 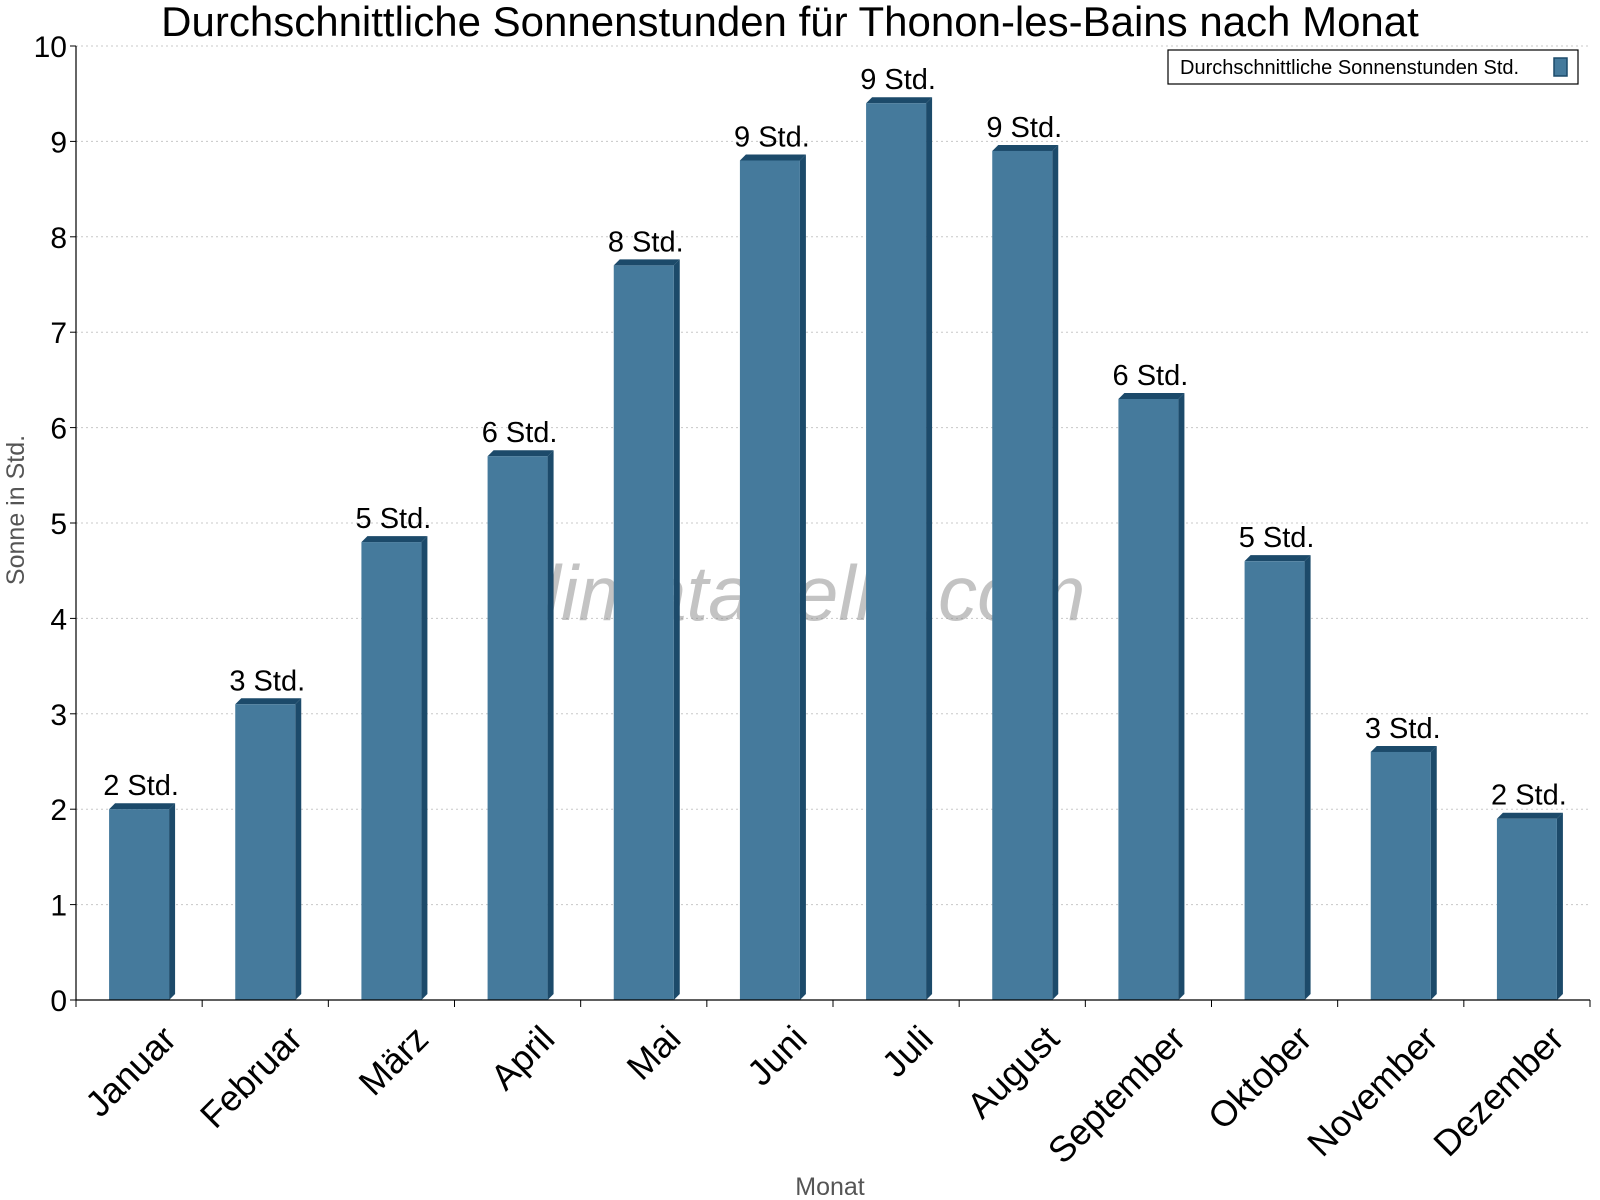 I want to click on legend-box, so click(x=1373, y=67).